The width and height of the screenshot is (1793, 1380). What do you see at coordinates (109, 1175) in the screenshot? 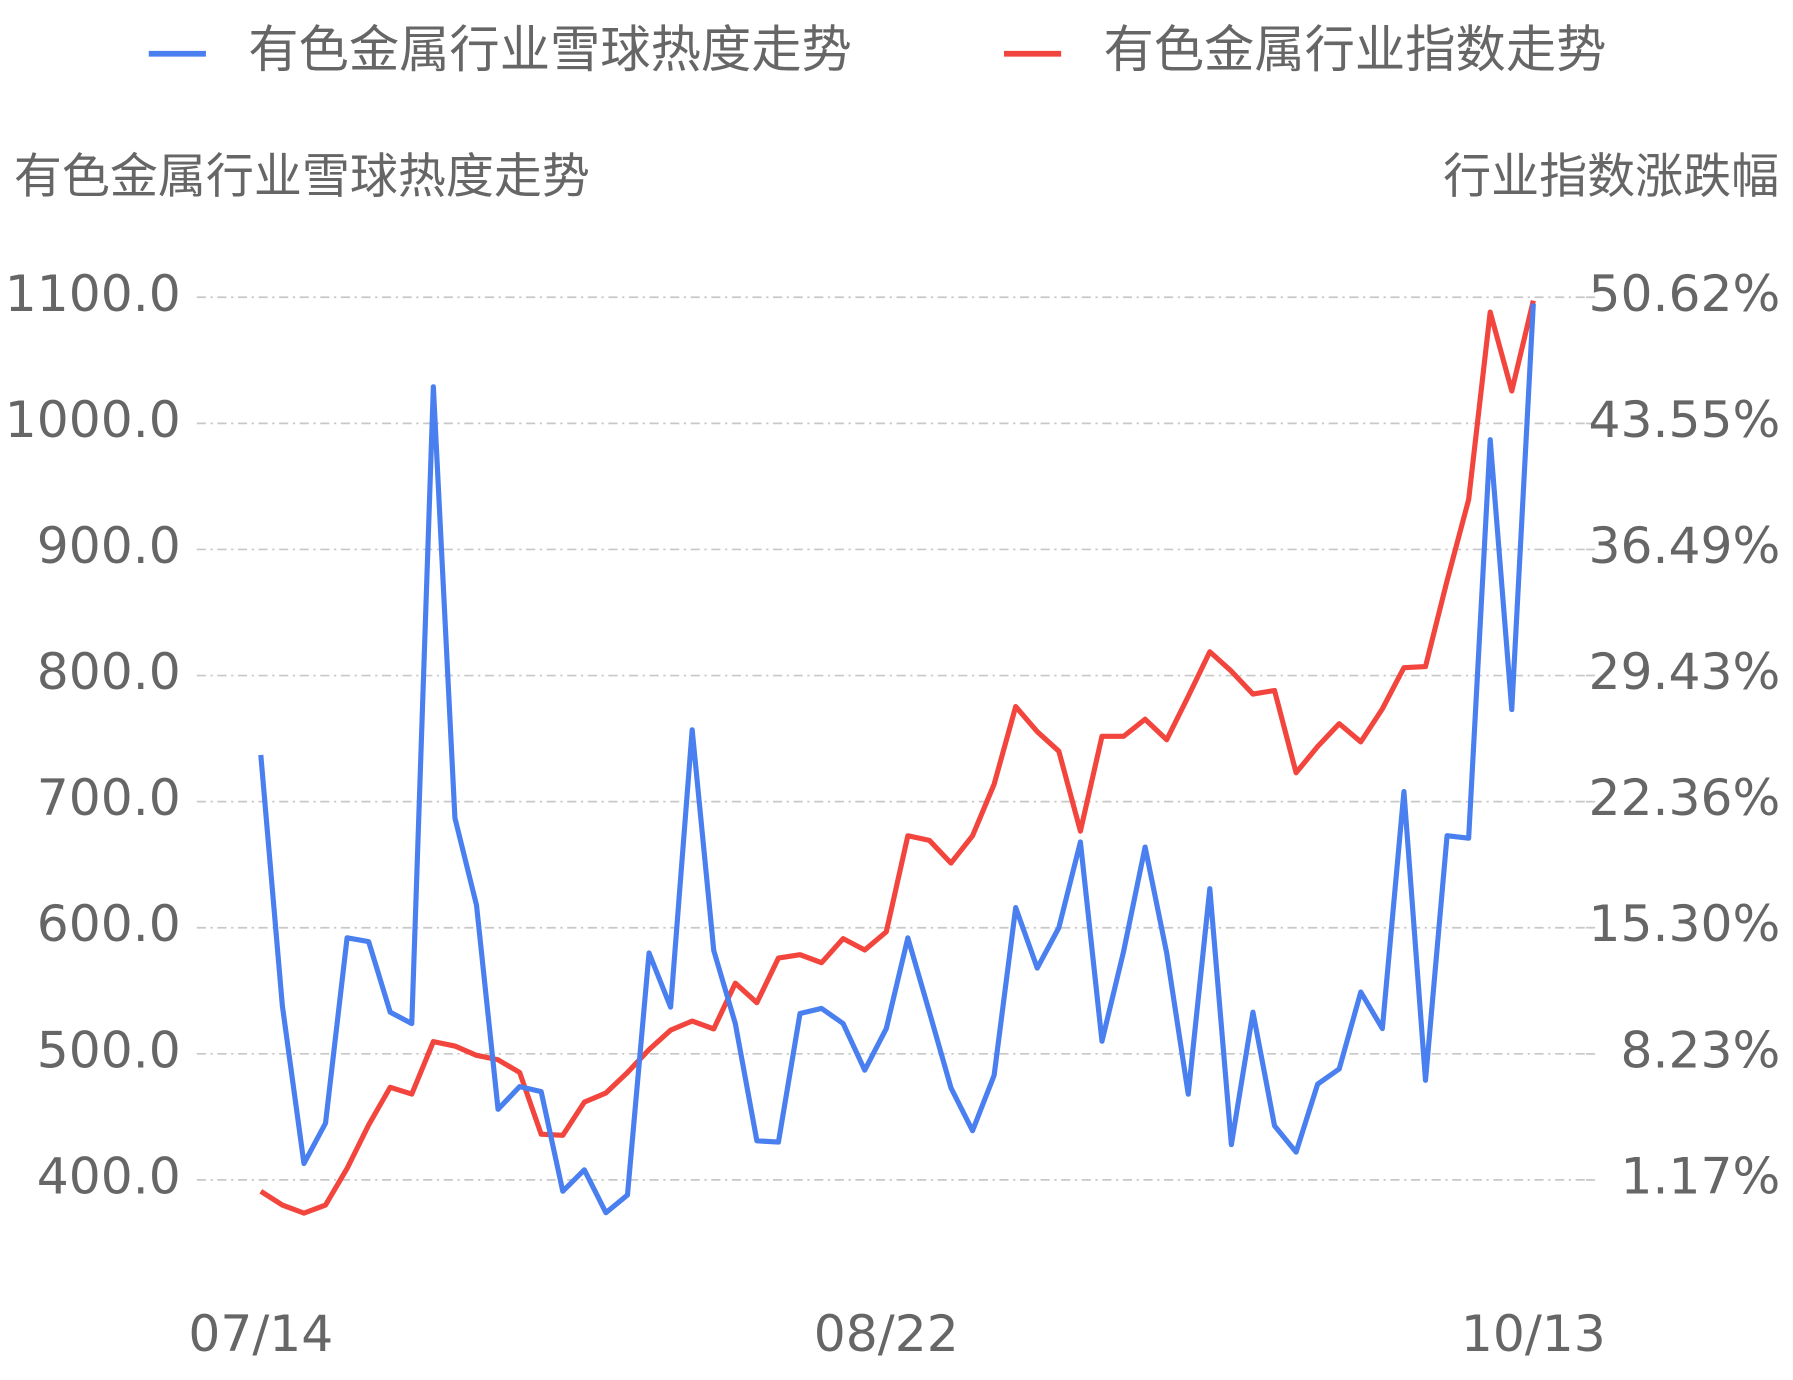
I see `y-tick-label: 400.0` at bounding box center [109, 1175].